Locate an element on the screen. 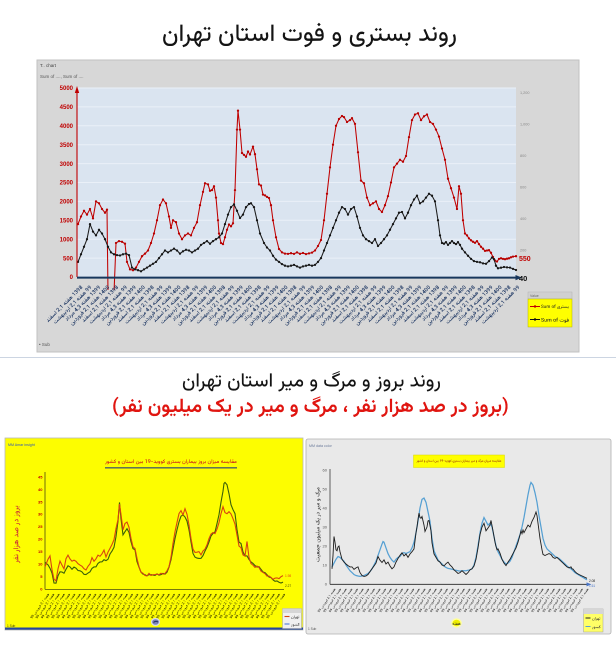 The height and width of the screenshot is (645, 616). svg-text: Value is located at coordinates (534, 296).